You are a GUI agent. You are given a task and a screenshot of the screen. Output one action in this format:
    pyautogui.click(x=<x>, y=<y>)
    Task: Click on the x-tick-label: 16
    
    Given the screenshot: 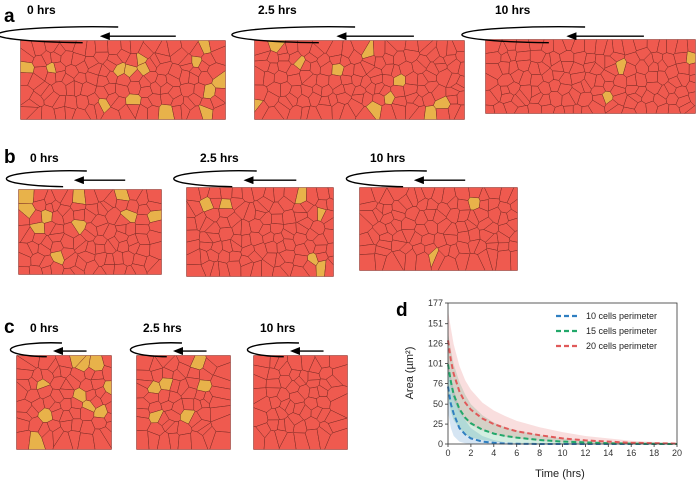 What is the action you would take?
    pyautogui.click(x=631, y=453)
    